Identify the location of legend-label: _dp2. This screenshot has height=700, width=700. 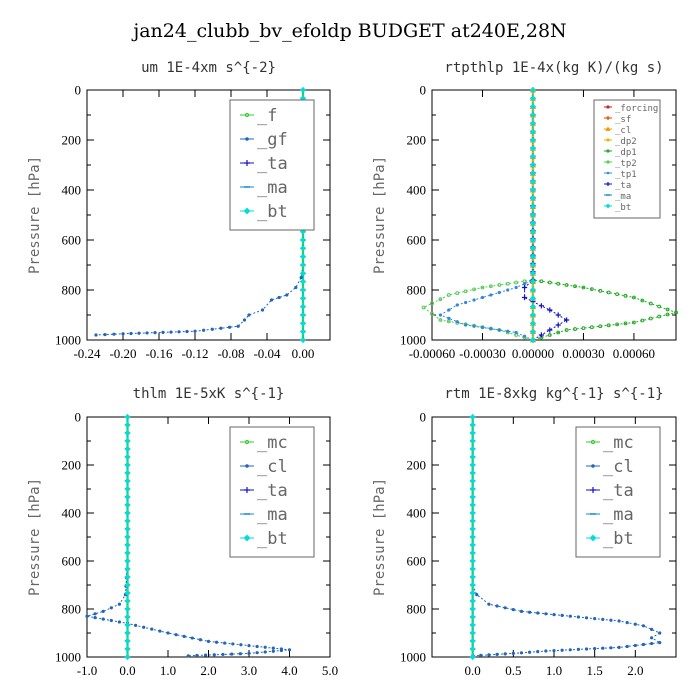
(626, 142).